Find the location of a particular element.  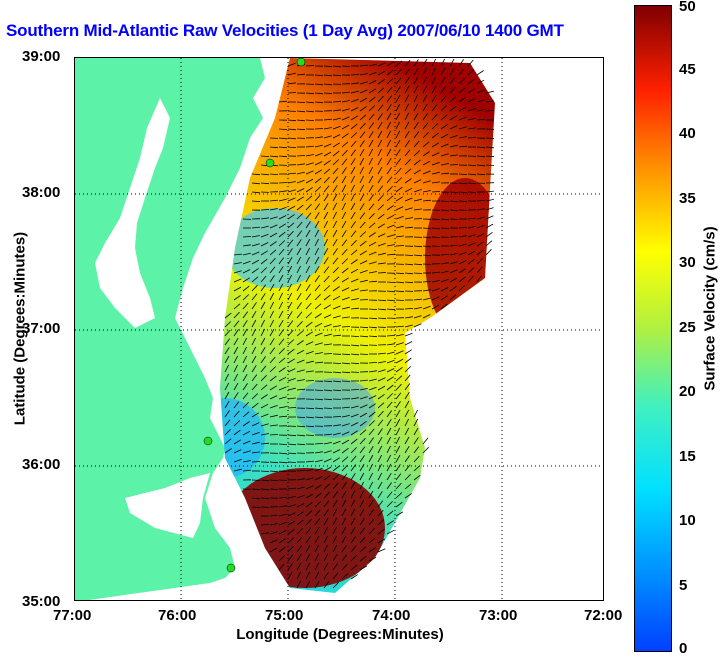

colorbar-gradient is located at coordinates (653, 328).